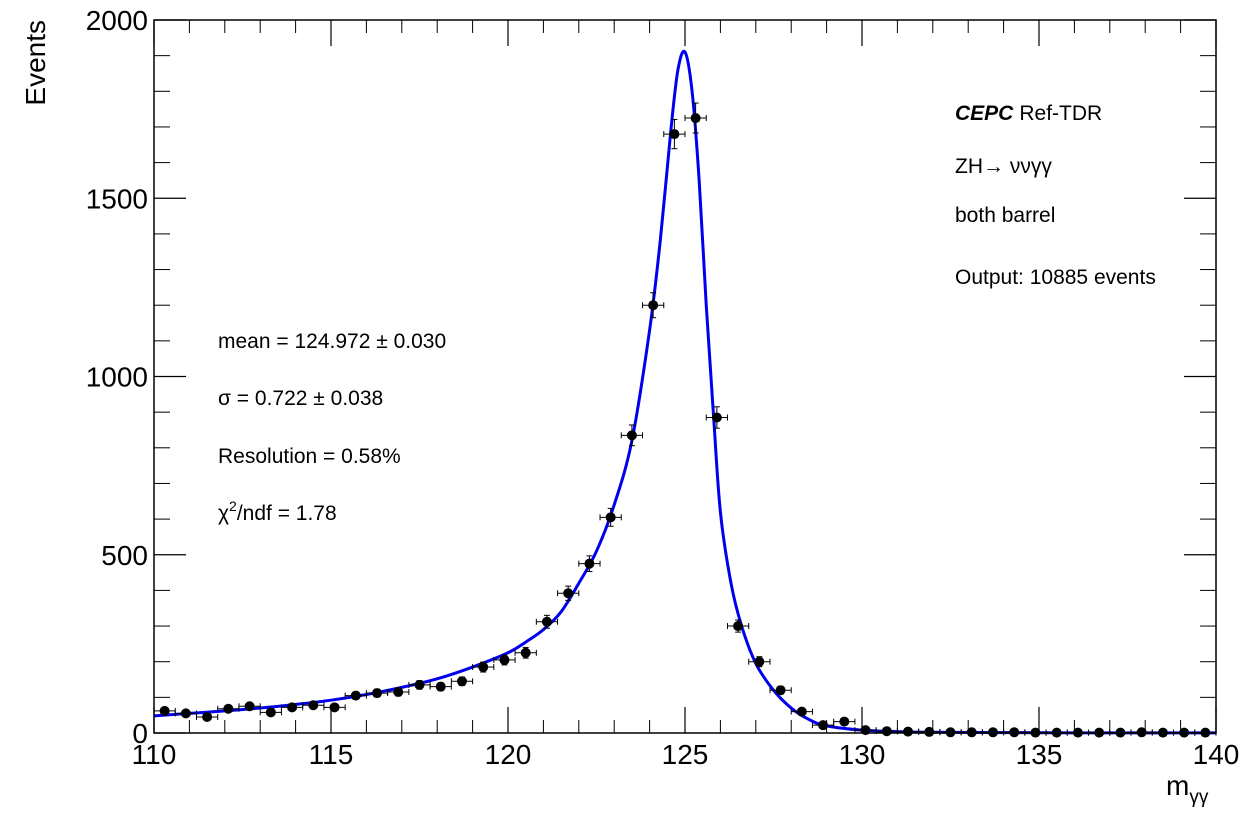 The image size is (1250, 813). Describe the element at coordinates (35, 63) in the screenshot. I see `y-axis-title: Events` at that location.